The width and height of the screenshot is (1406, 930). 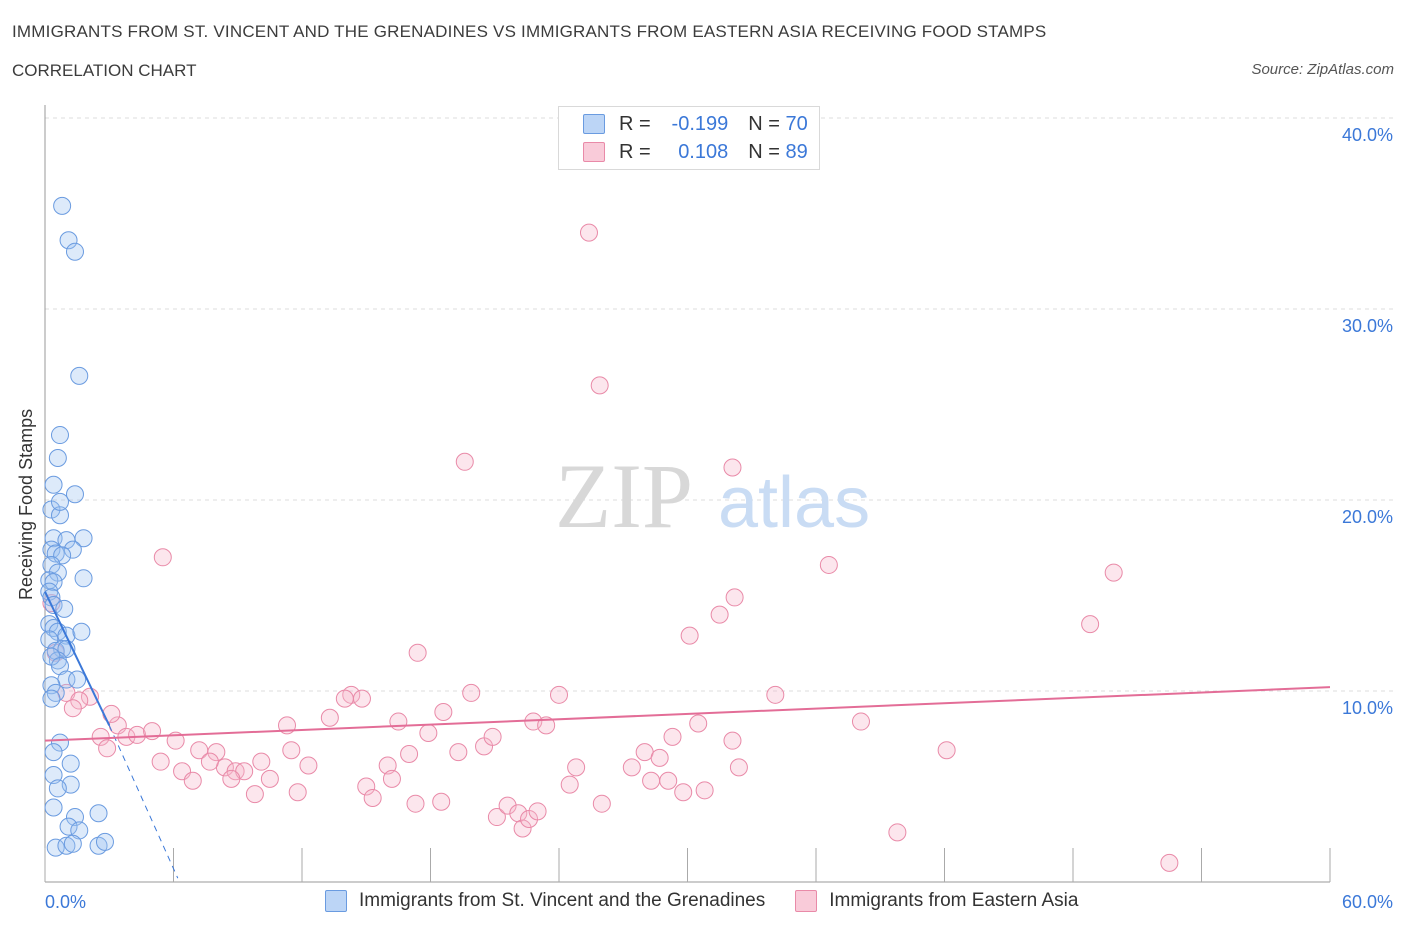 I want to click on watermark-atlas: atlas, so click(x=794, y=503).